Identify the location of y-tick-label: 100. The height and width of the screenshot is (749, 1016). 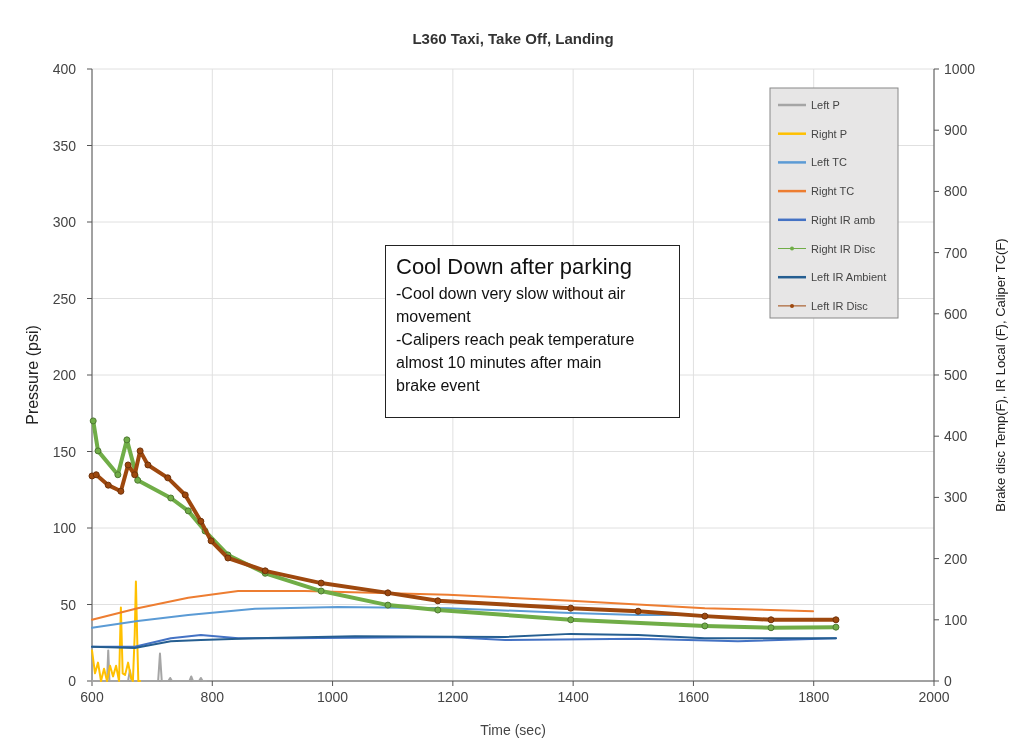
(64, 528).